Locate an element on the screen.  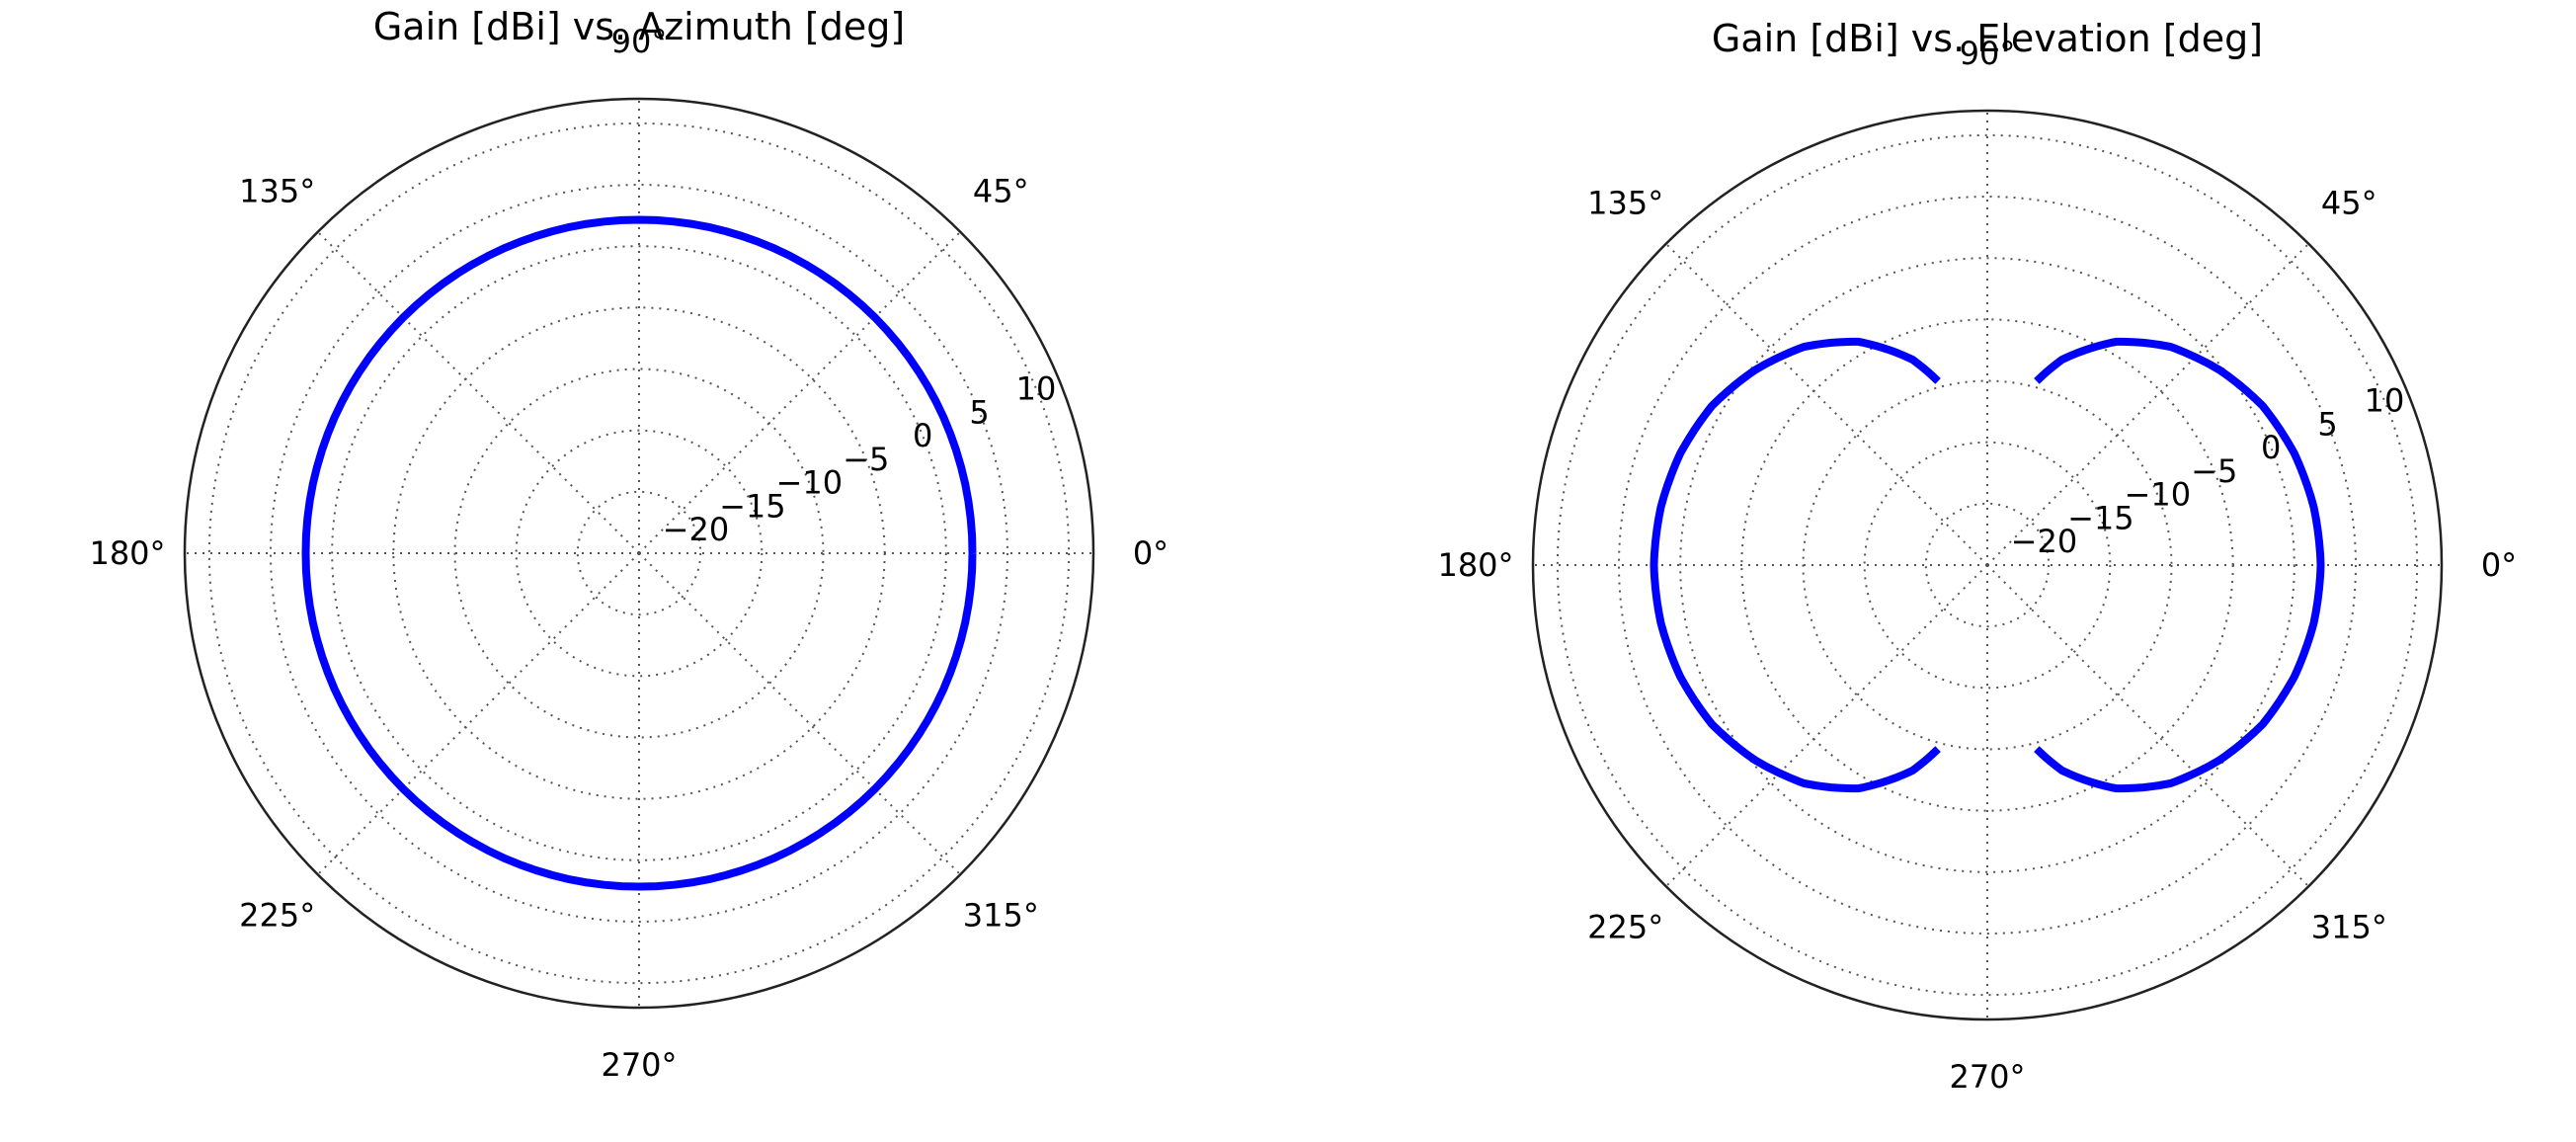
elevation-radial-tick-label: −5 is located at coordinates (2214, 471).